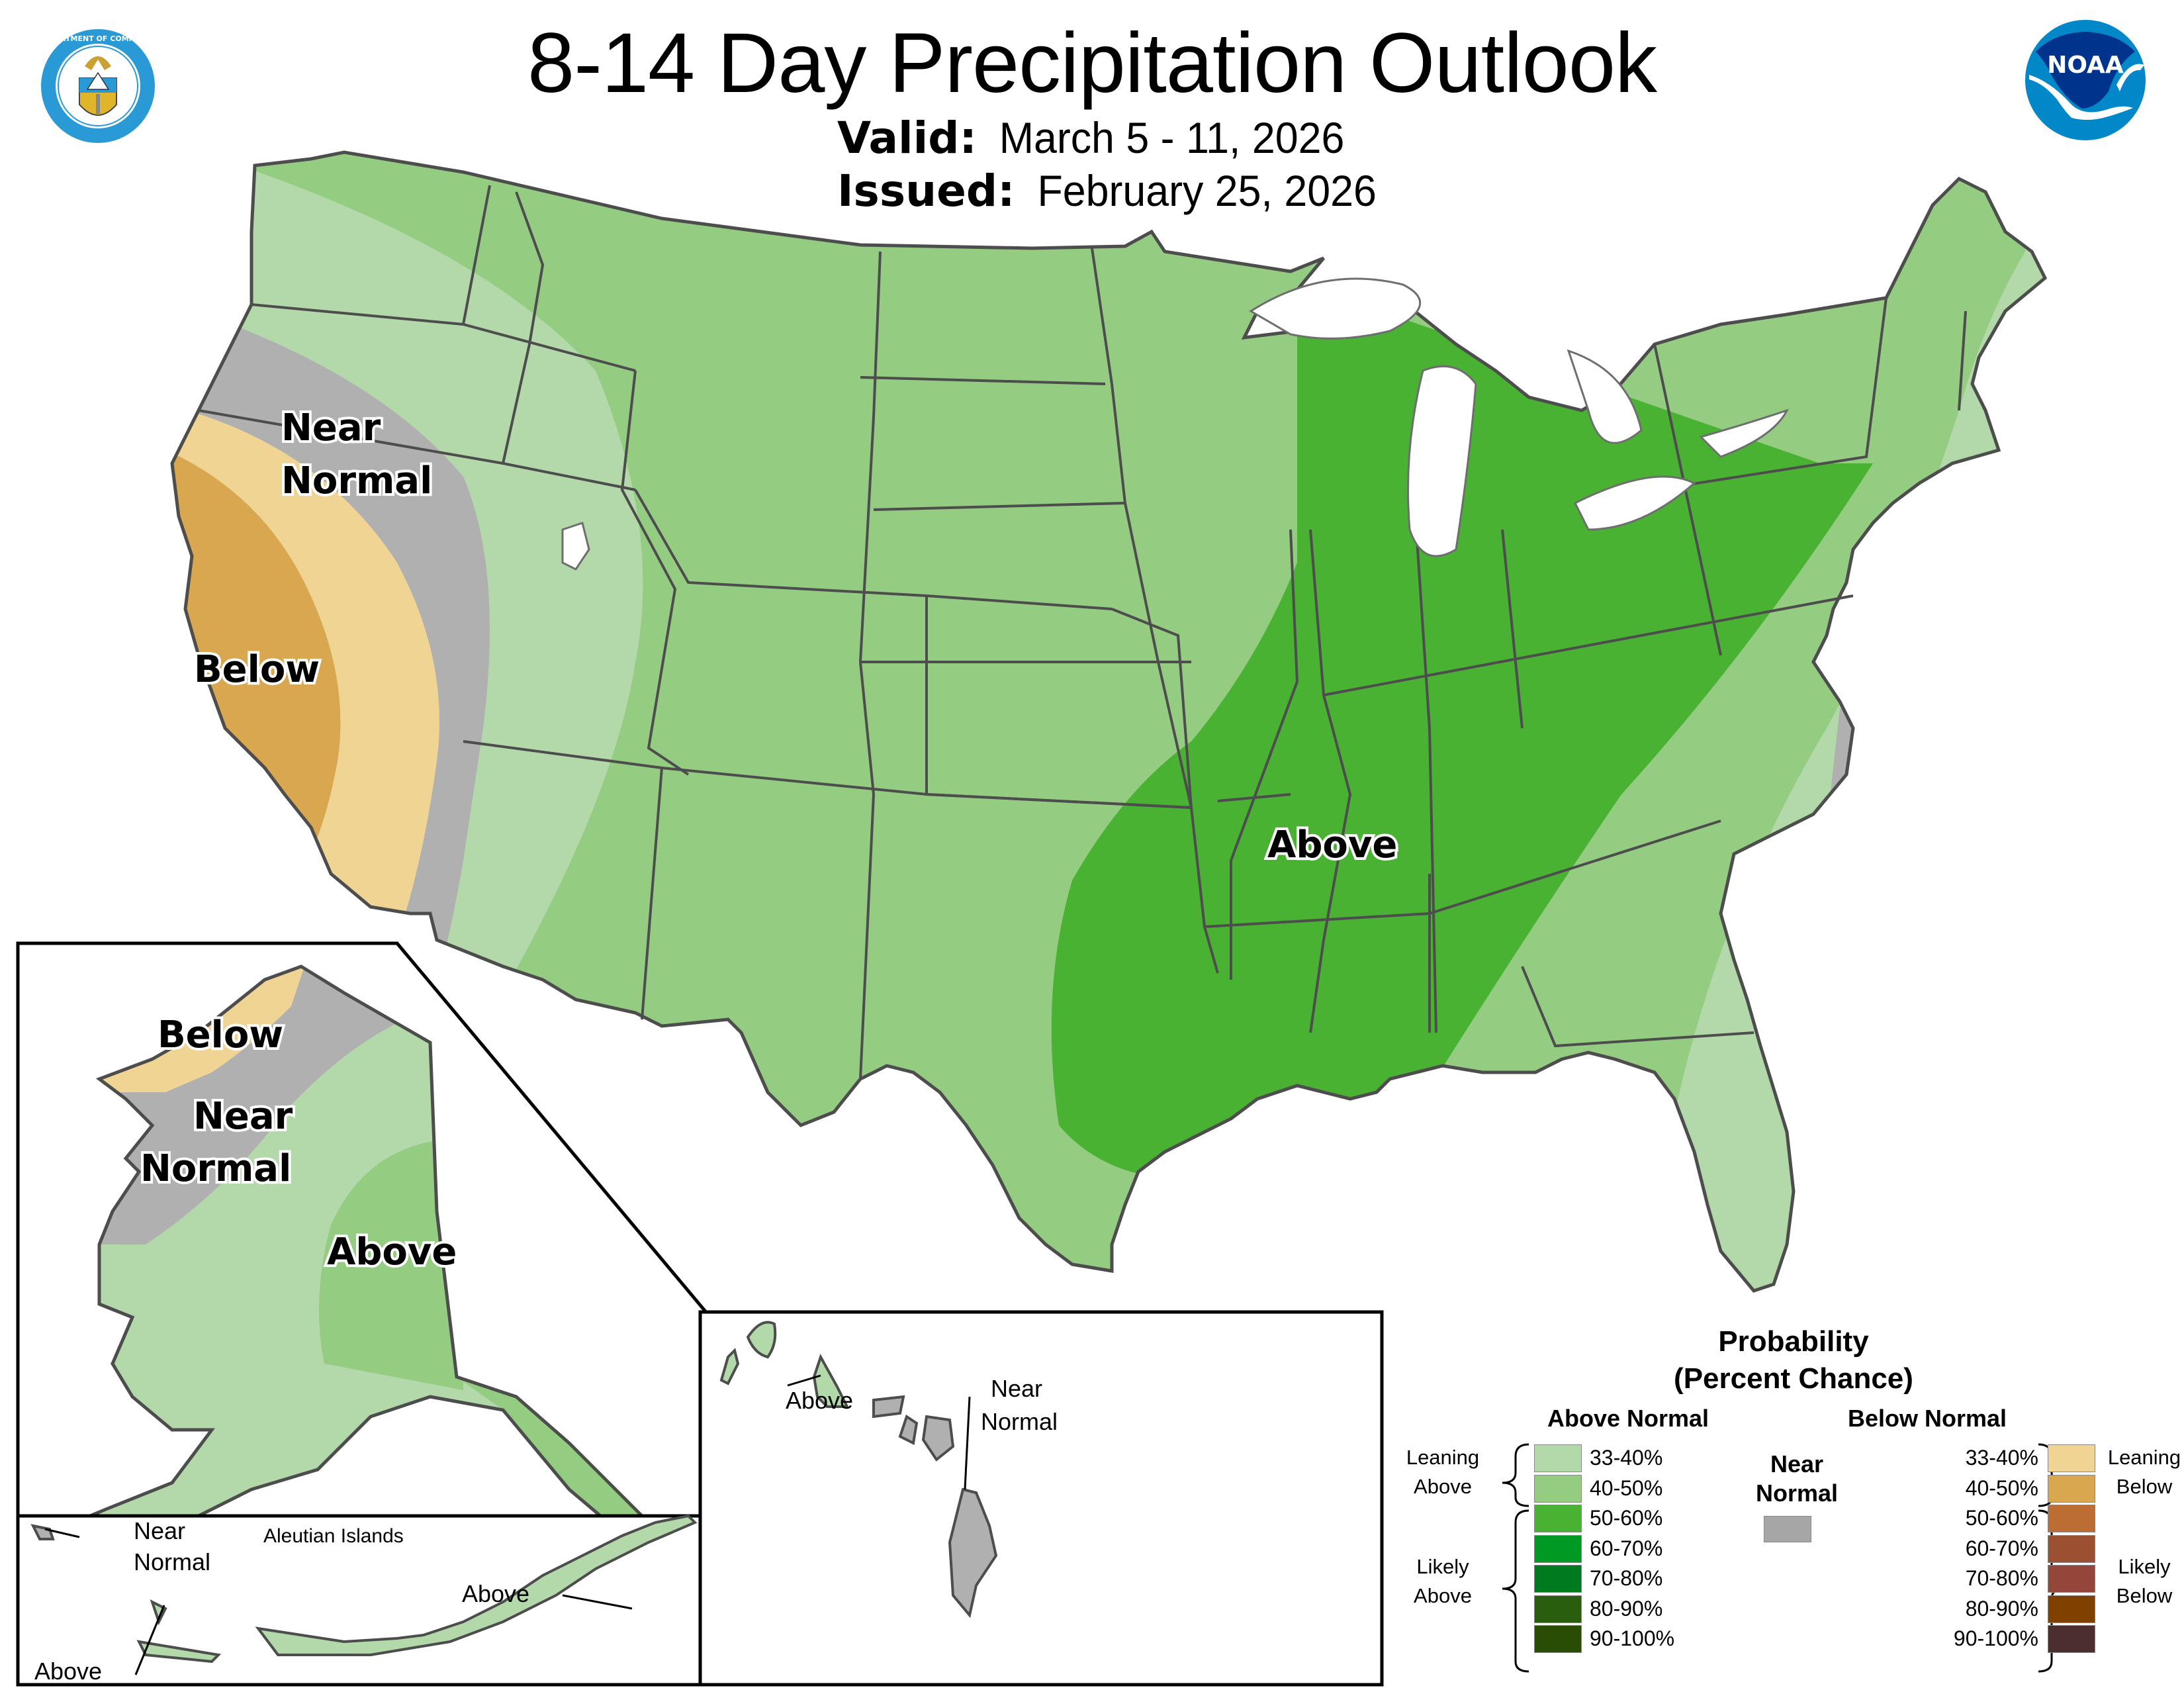  Describe the element at coordinates (1627, 1548) in the screenshot. I see `above-range-label: 60-70%` at that location.